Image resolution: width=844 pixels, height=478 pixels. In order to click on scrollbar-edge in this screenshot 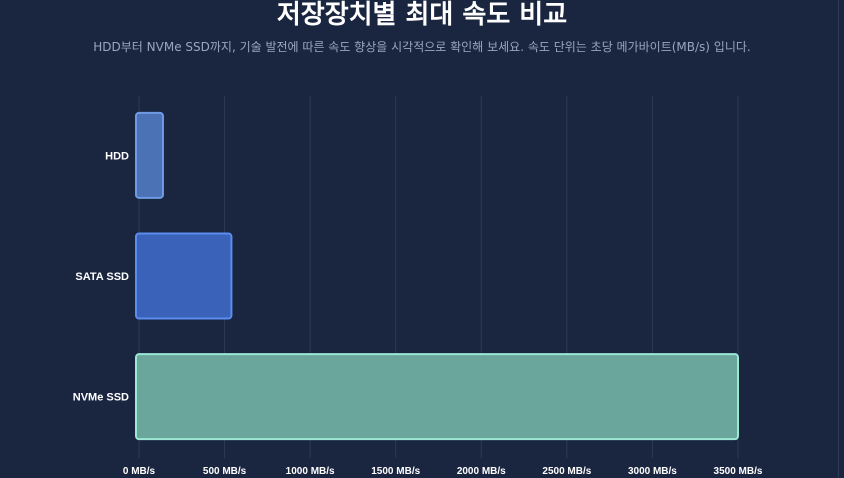, I will do `click(838, 239)`.